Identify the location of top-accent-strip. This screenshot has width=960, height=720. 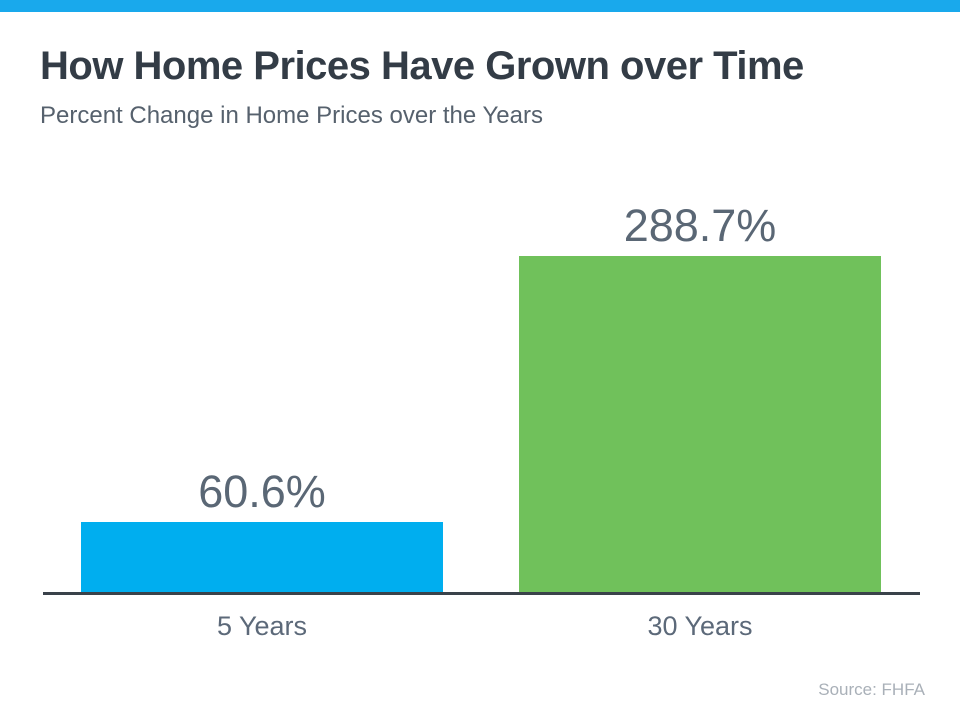
(480, 6).